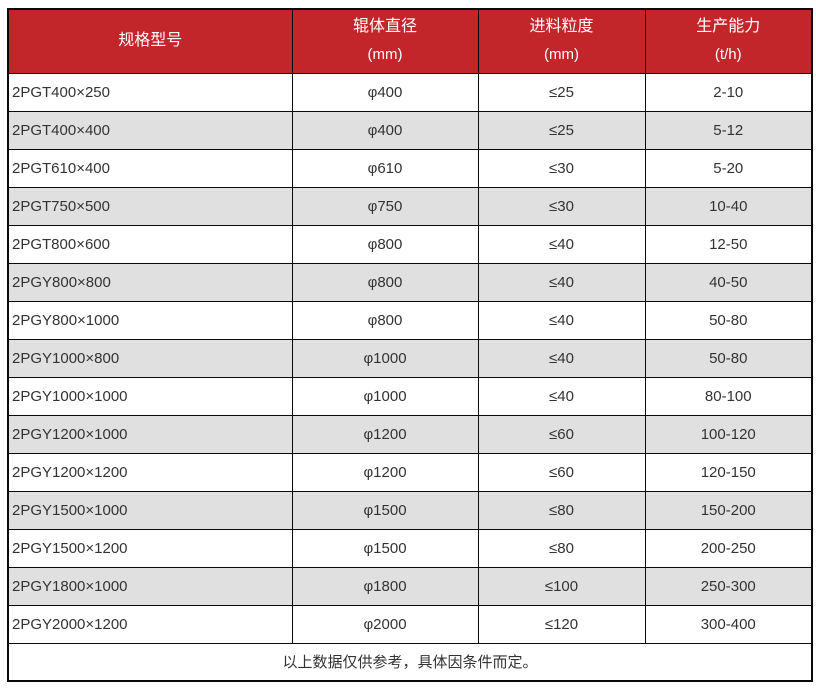 The width and height of the screenshot is (816, 689). I want to click on col-header-feed-size: 进料粒度 (mm), so click(561, 41).